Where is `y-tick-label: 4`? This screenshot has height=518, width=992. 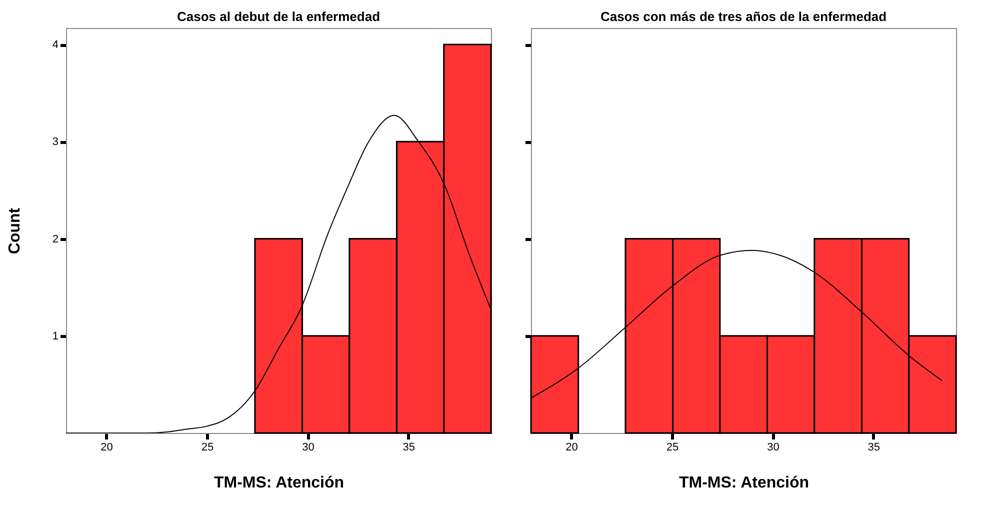 y-tick-label: 4 is located at coordinates (55, 45).